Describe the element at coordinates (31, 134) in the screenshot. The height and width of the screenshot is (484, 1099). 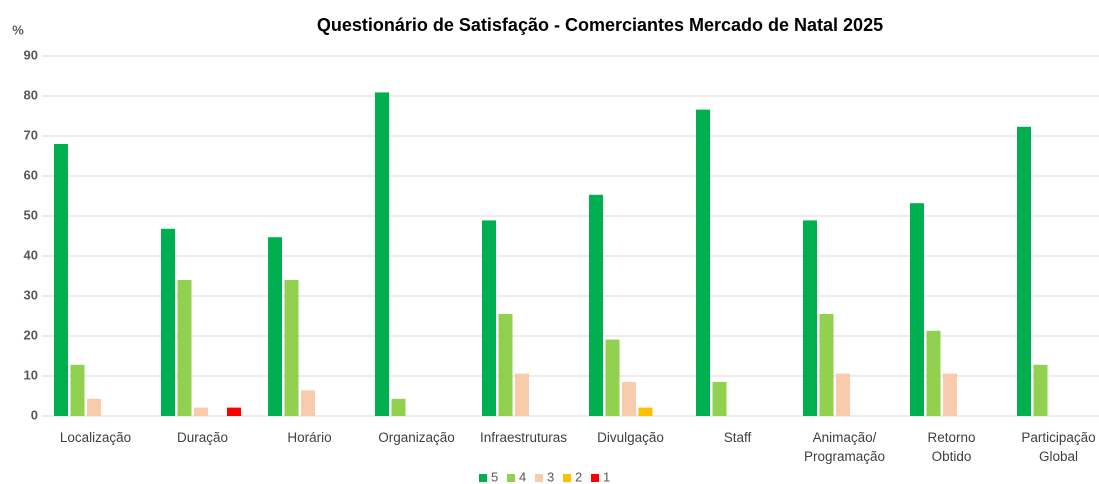
I see `y-tick-label: 70` at that location.